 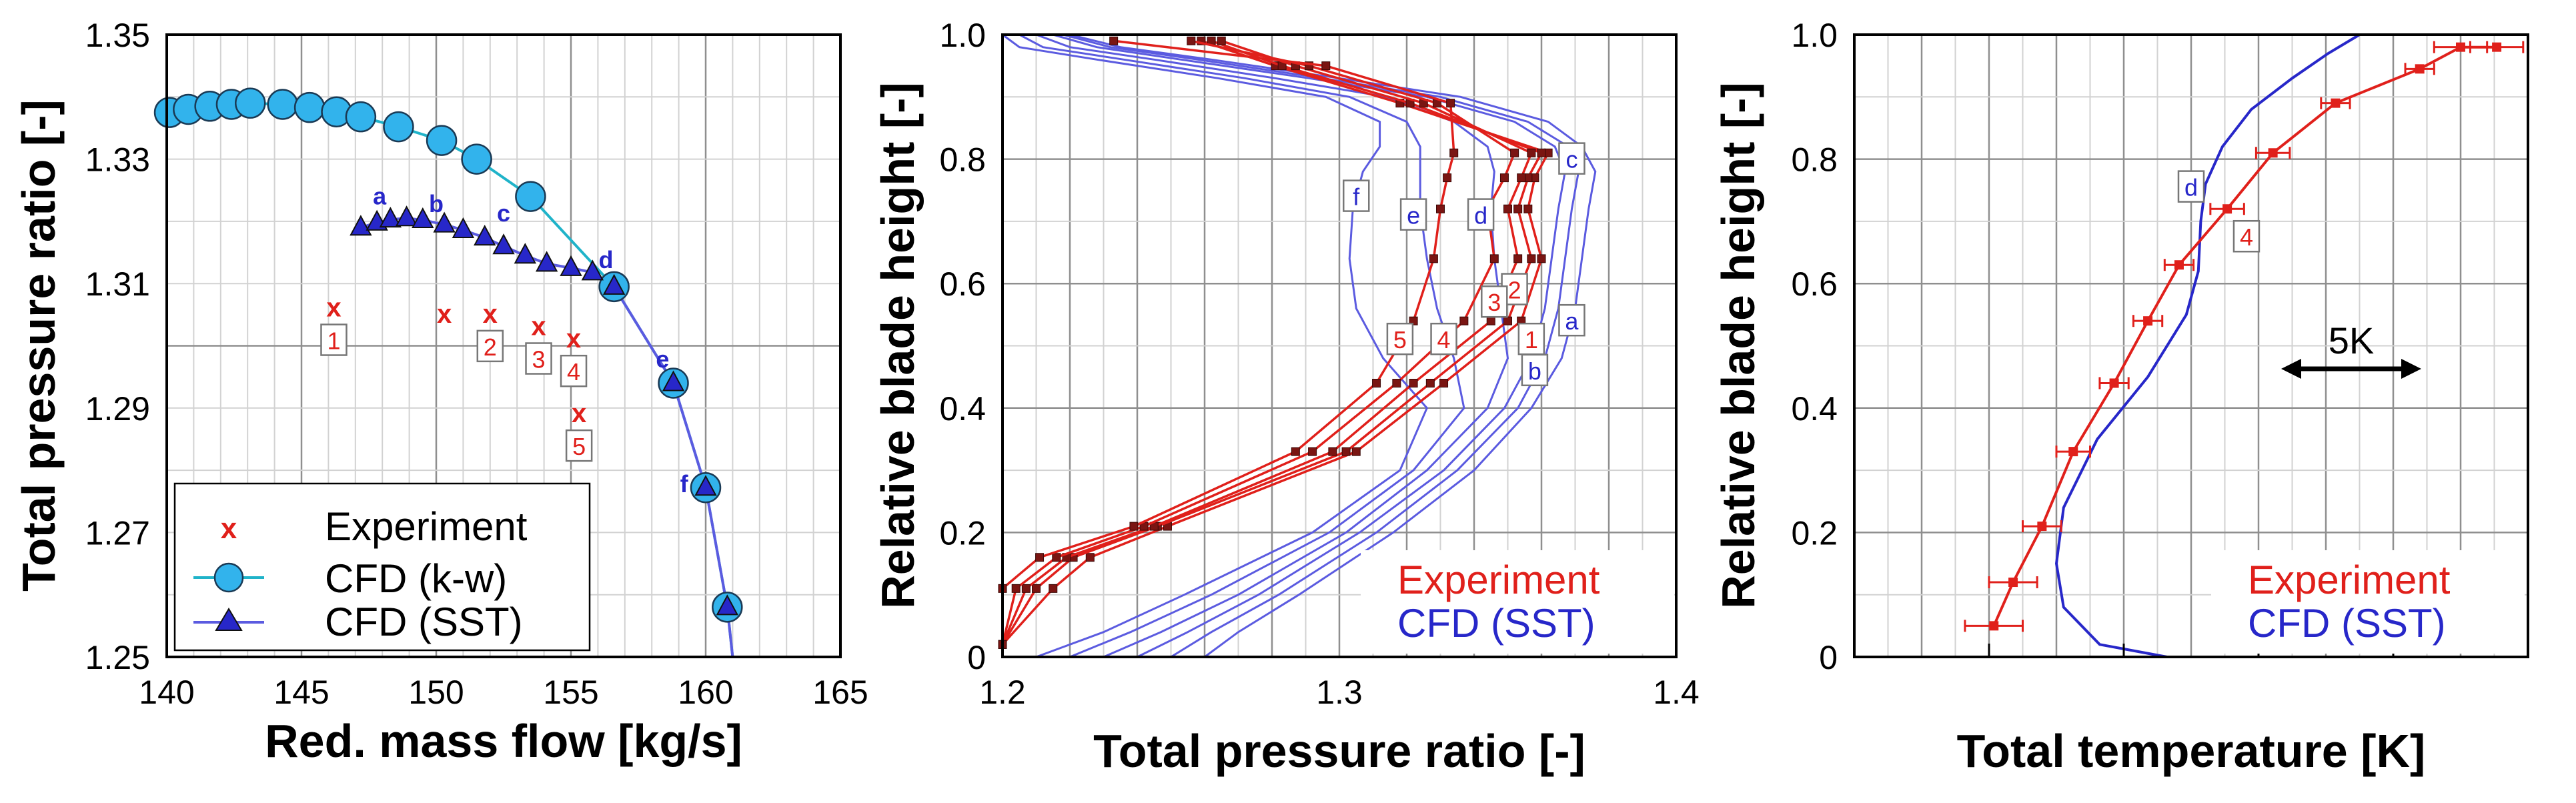 I want to click on experiment-temperature-line, so click(x=2244, y=336).